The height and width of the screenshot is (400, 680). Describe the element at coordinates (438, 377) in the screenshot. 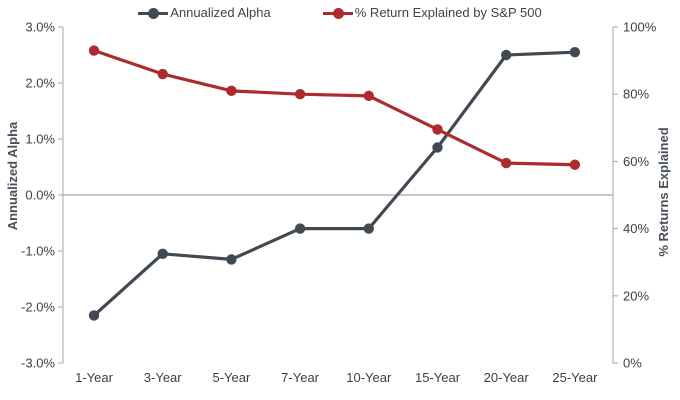

I see `x-axis-label: 15-Year` at that location.